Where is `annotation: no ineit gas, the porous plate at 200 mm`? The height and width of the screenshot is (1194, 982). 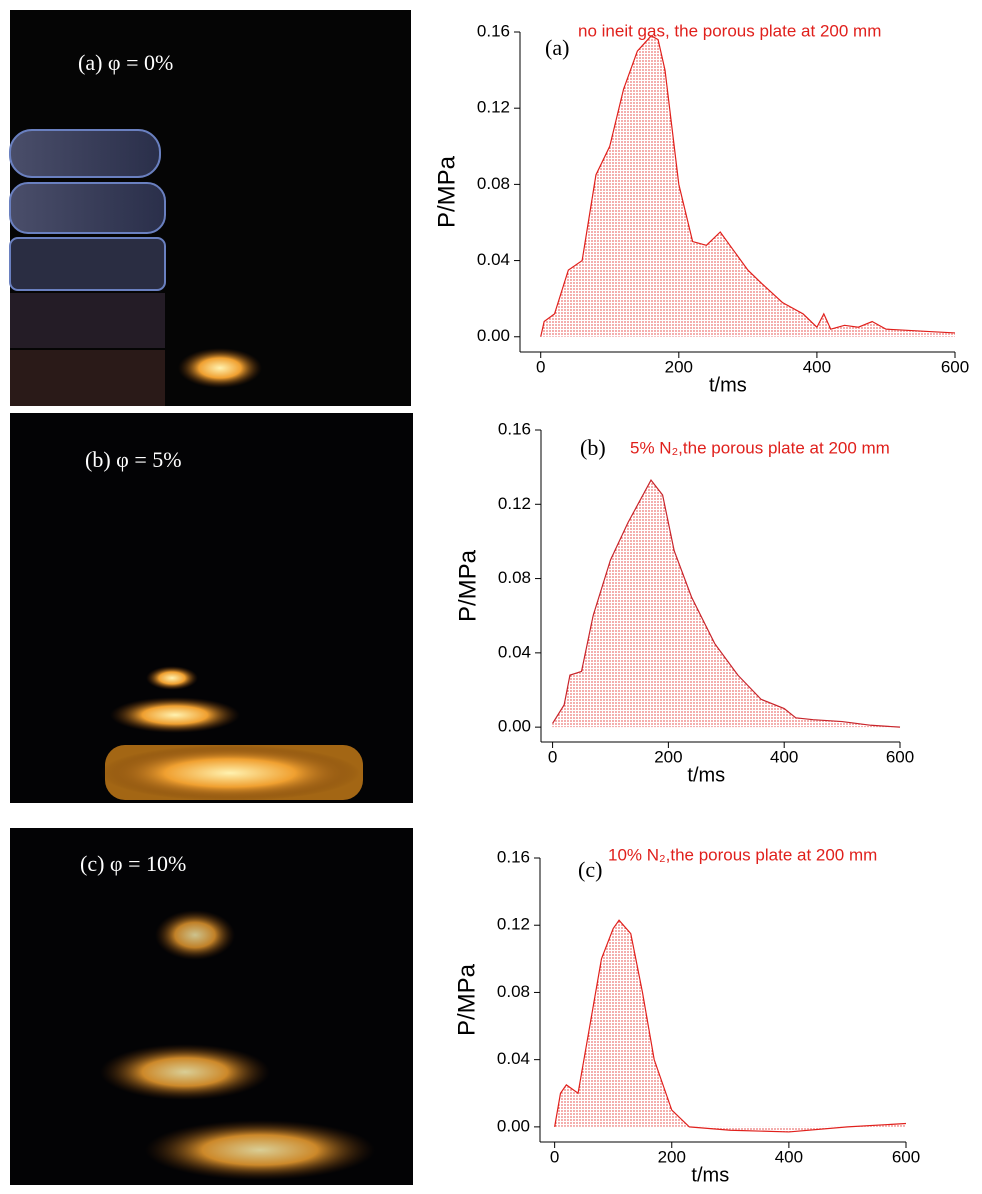 annotation: no ineit gas, the porous plate at 200 mm is located at coordinates (729, 30).